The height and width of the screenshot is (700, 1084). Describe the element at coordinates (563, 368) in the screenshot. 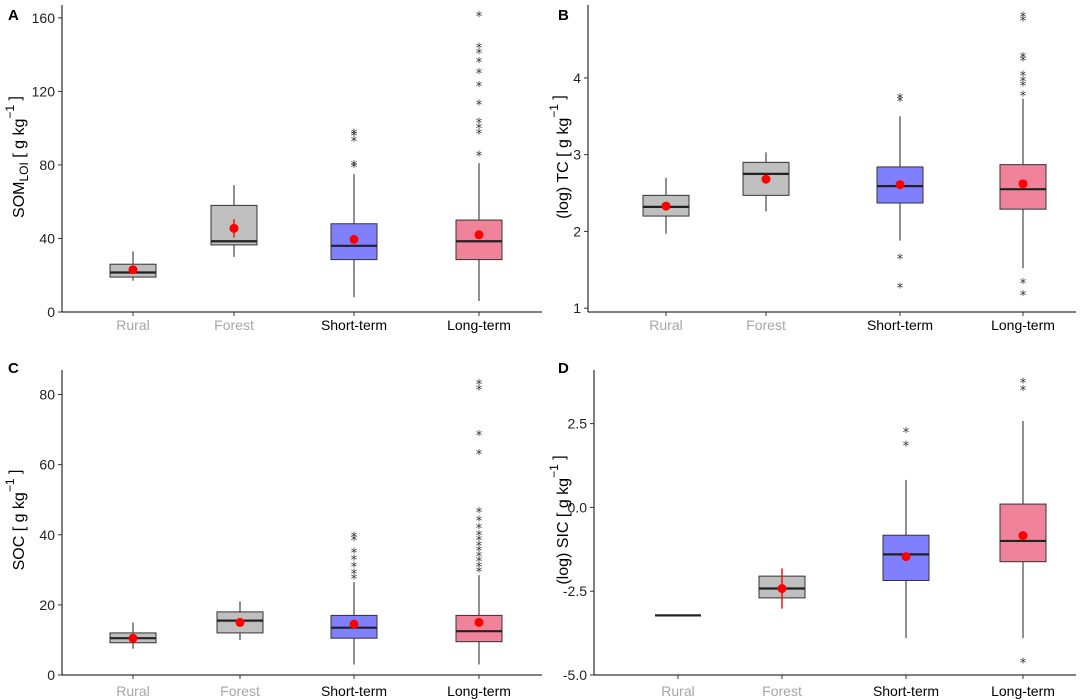

I see `panel-letter: D` at that location.